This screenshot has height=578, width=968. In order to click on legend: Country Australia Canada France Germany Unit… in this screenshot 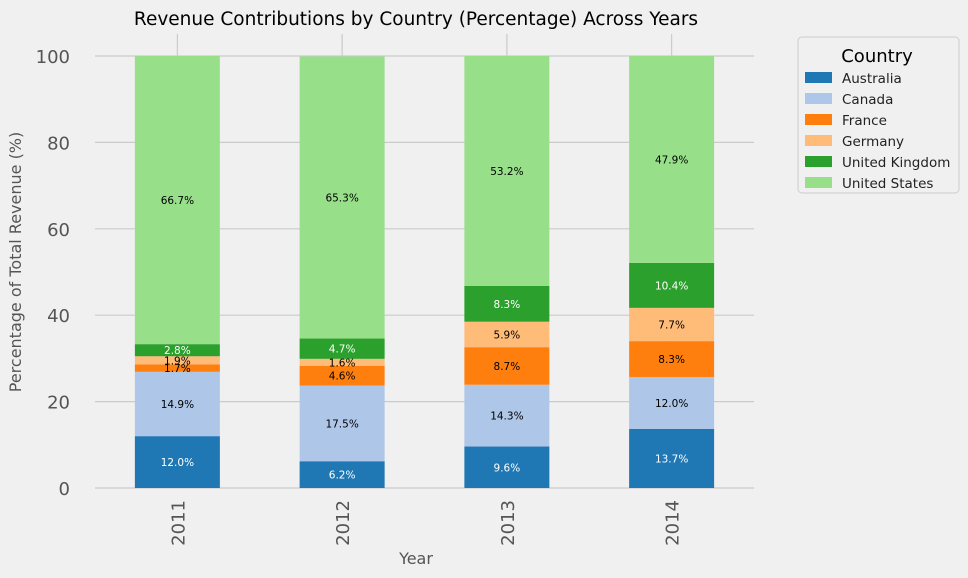, I will do `click(878, 115)`.